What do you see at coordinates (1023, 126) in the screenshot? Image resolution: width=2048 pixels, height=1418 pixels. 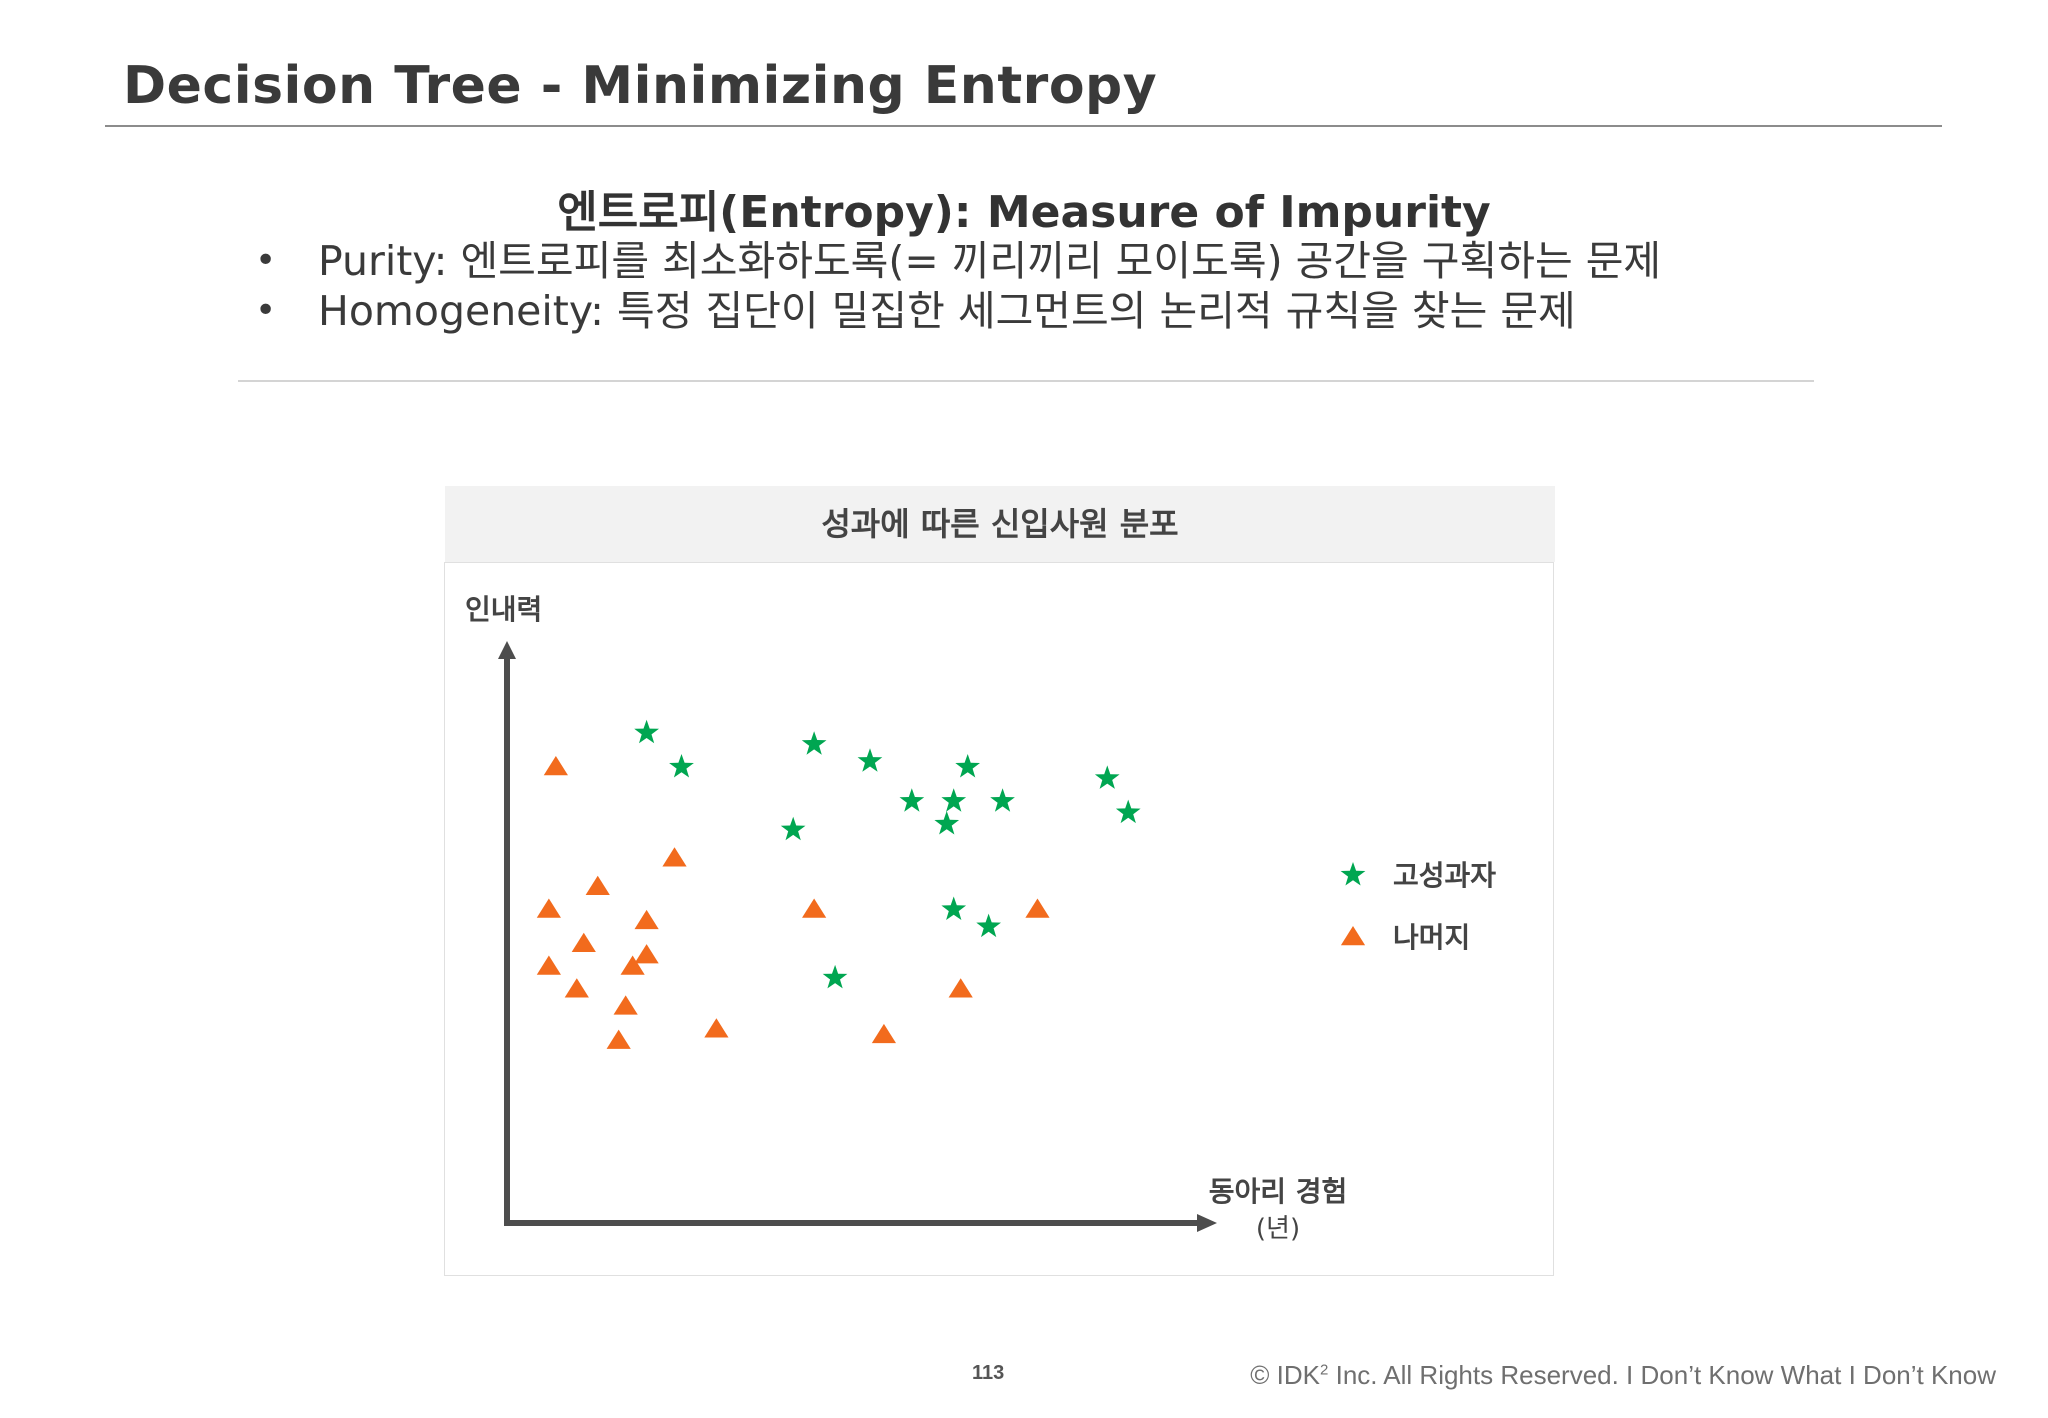 I see `title-divider` at bounding box center [1023, 126].